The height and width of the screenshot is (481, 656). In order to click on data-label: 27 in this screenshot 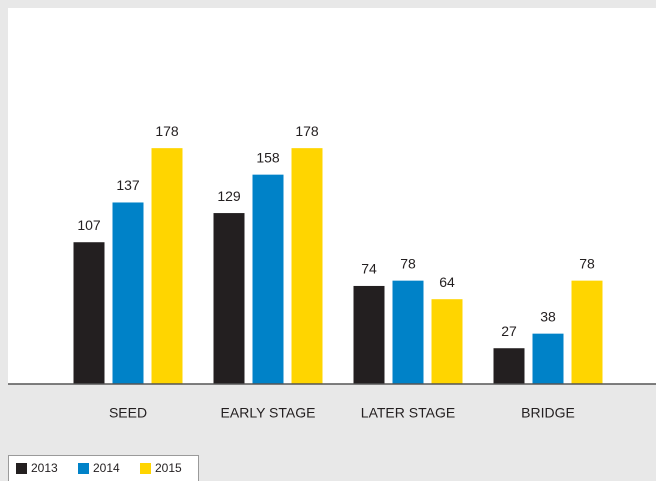, I will do `click(509, 331)`.